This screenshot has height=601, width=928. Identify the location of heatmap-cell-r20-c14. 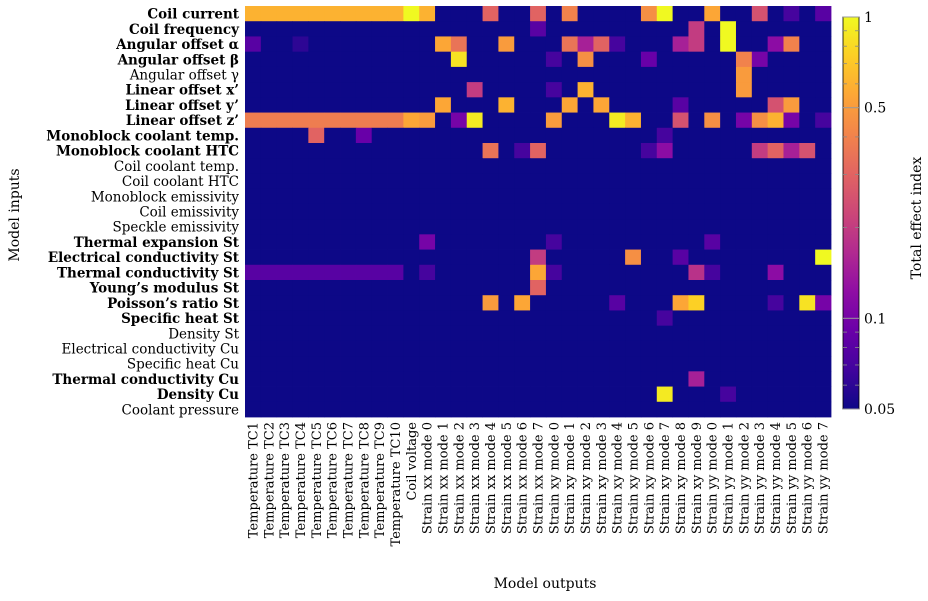
(474, 318).